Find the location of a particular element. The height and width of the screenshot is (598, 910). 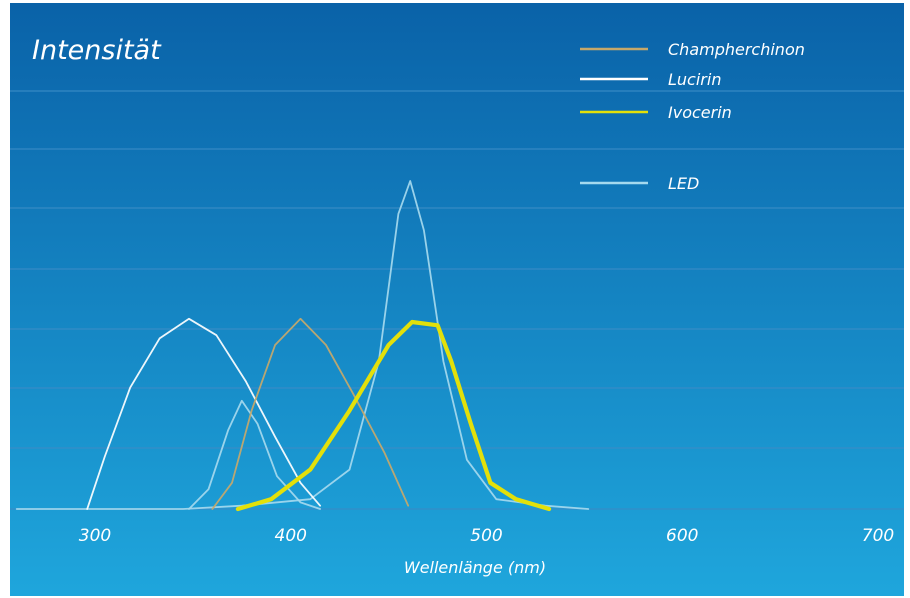

legend: Champherchinon Lucirin Ivocerin LED is located at coordinates (692, 116).